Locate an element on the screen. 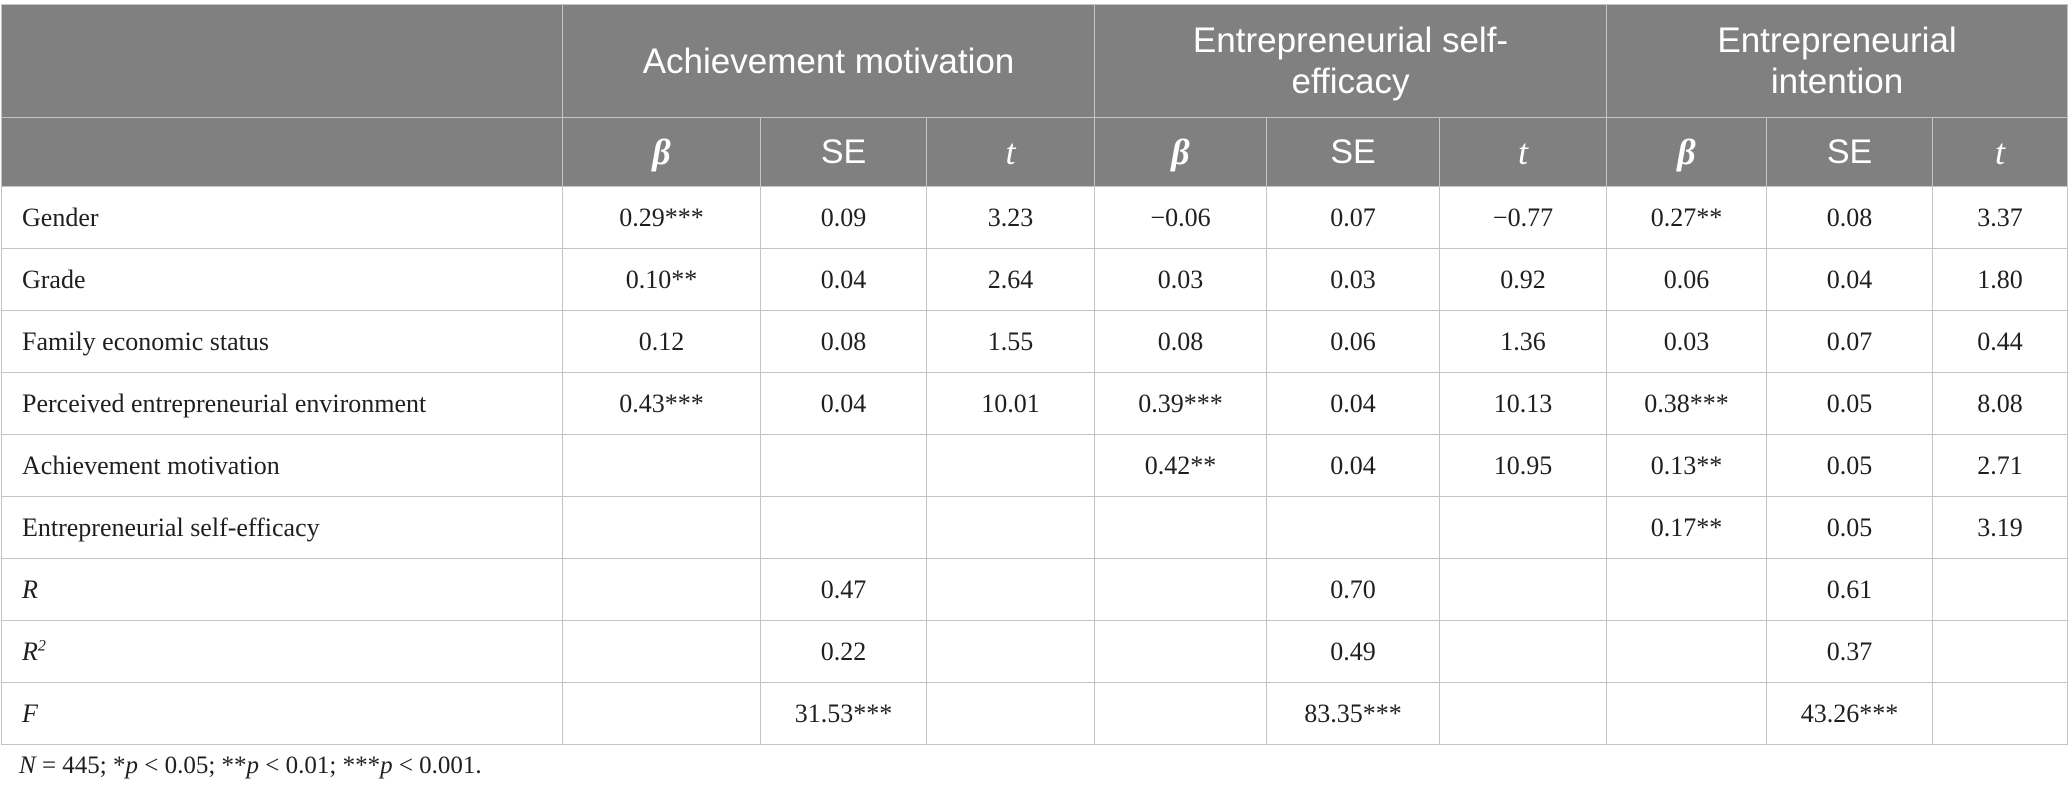  row-label: R is located at coordinates (282, 589).